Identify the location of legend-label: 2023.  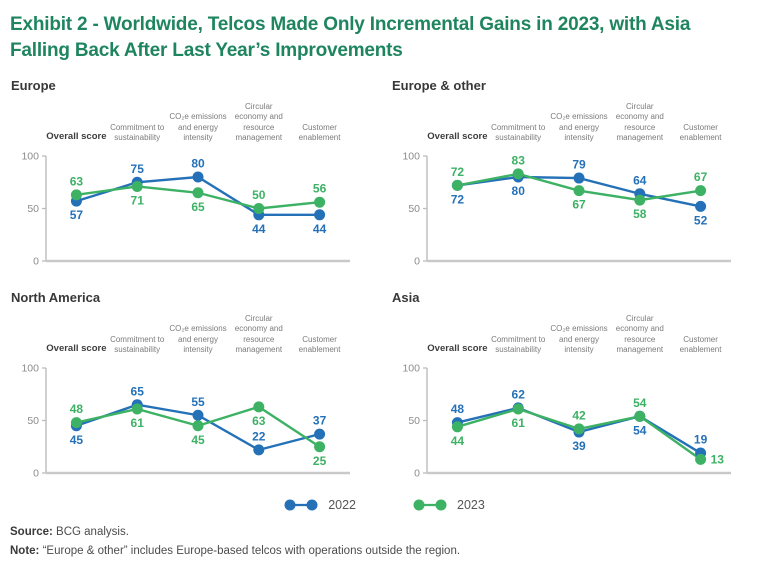
(471, 505).